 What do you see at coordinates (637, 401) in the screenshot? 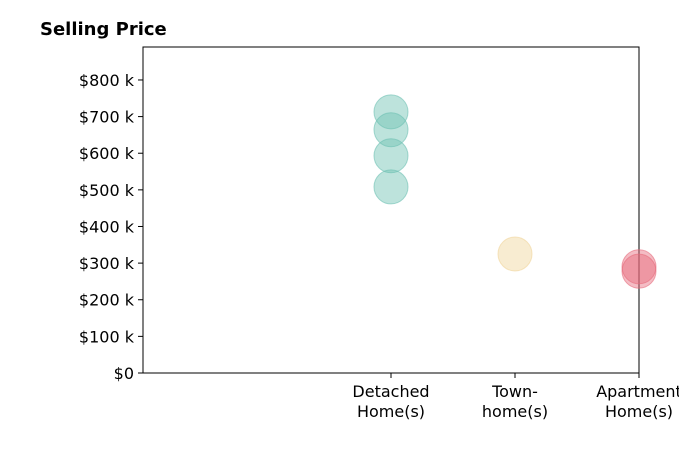
I see `x-tick-label: Apartment Home(s)` at bounding box center [637, 401].